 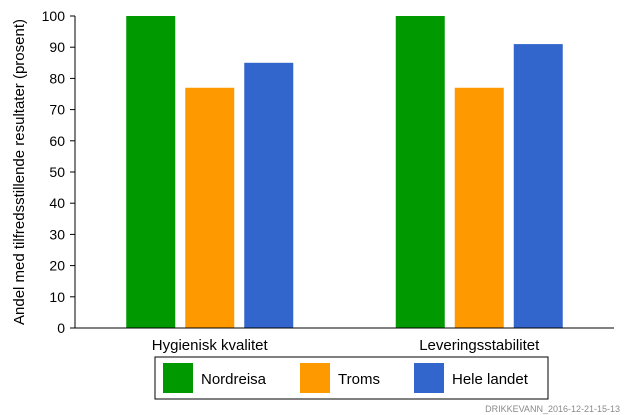 I want to click on legend: Nordreisa Troms Hele landet, so click(x=351, y=378).